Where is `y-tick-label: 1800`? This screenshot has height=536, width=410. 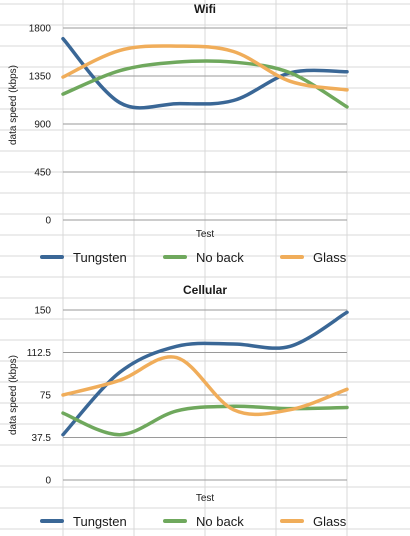
y-tick-label: 1800 is located at coordinates (40, 29).